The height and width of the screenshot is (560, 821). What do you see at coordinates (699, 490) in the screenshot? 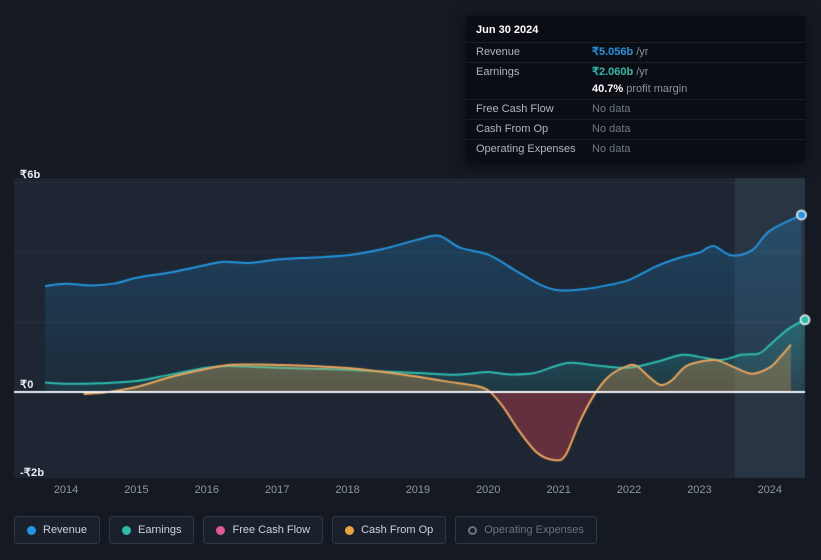
I see `x-axis-tick: 2023` at bounding box center [699, 490].